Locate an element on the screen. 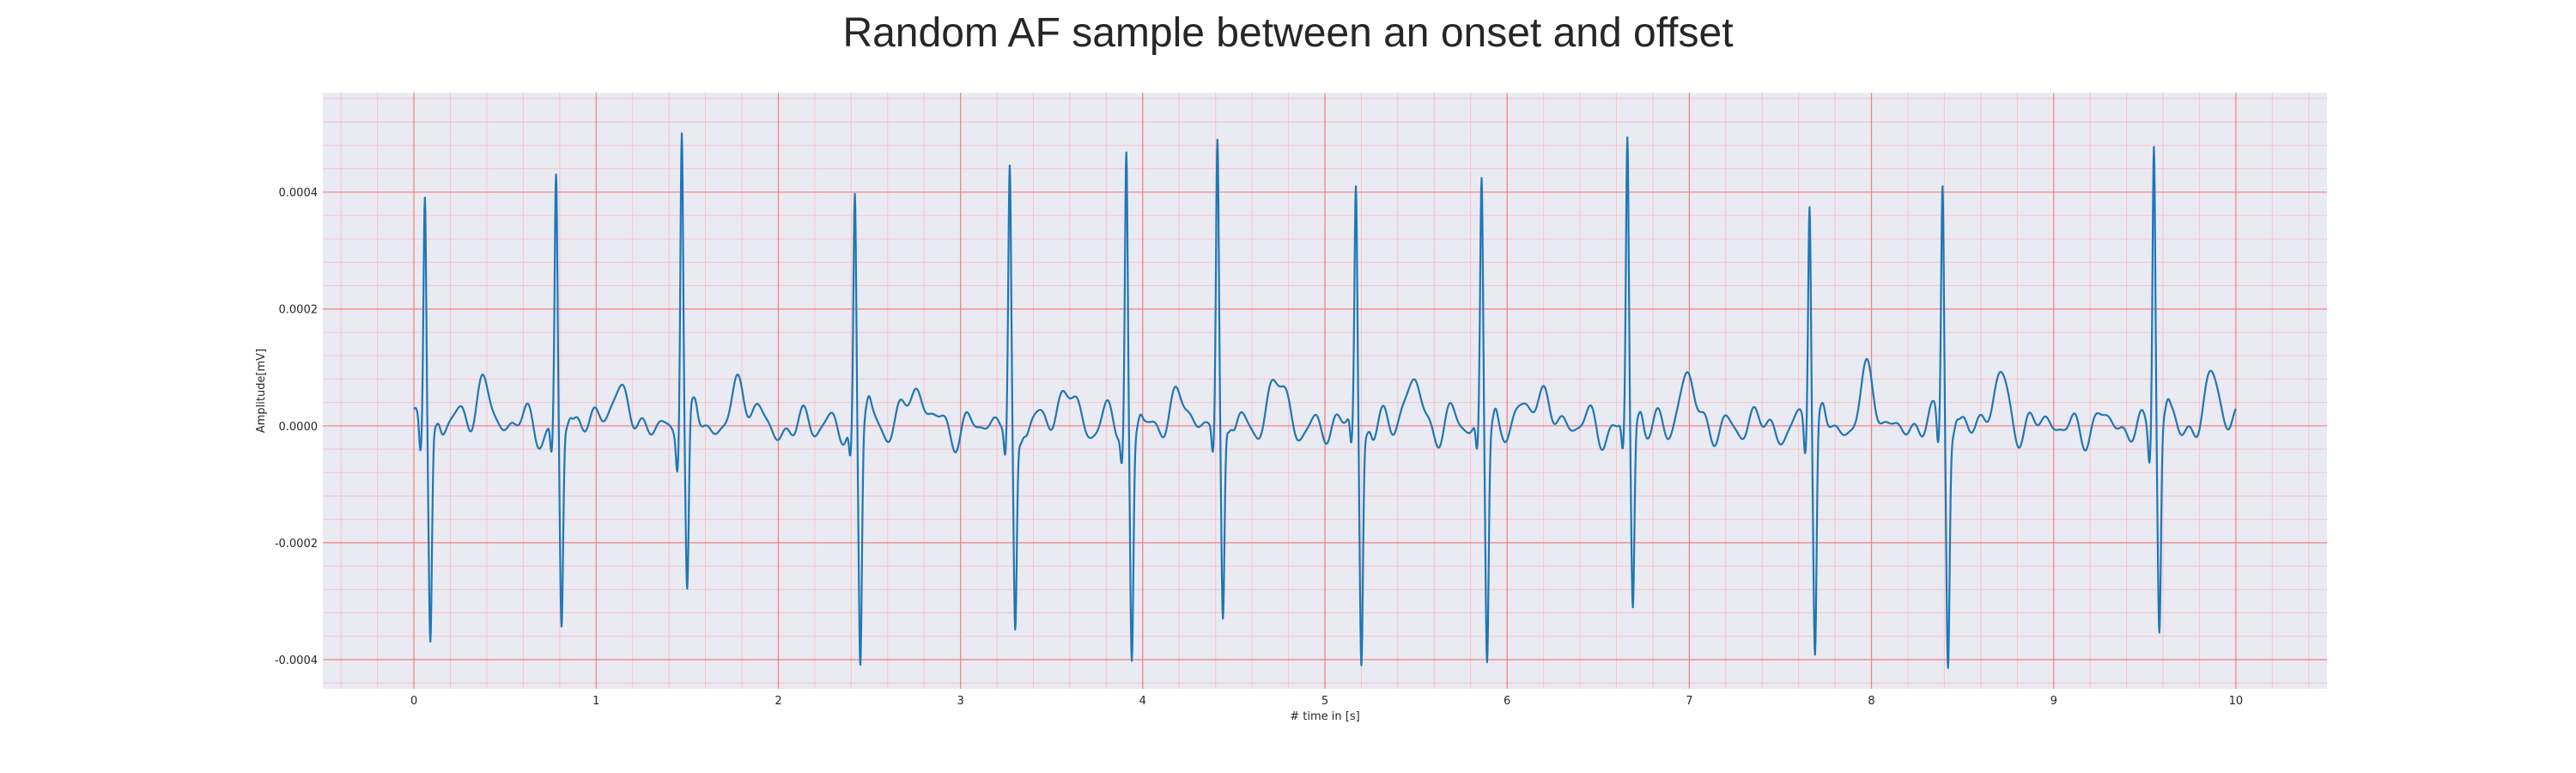 The image size is (2576, 773). y-axis-ticks: -0.0004 -0.0002 0.0000 0.0002 0.0004 is located at coordinates (296, 427).